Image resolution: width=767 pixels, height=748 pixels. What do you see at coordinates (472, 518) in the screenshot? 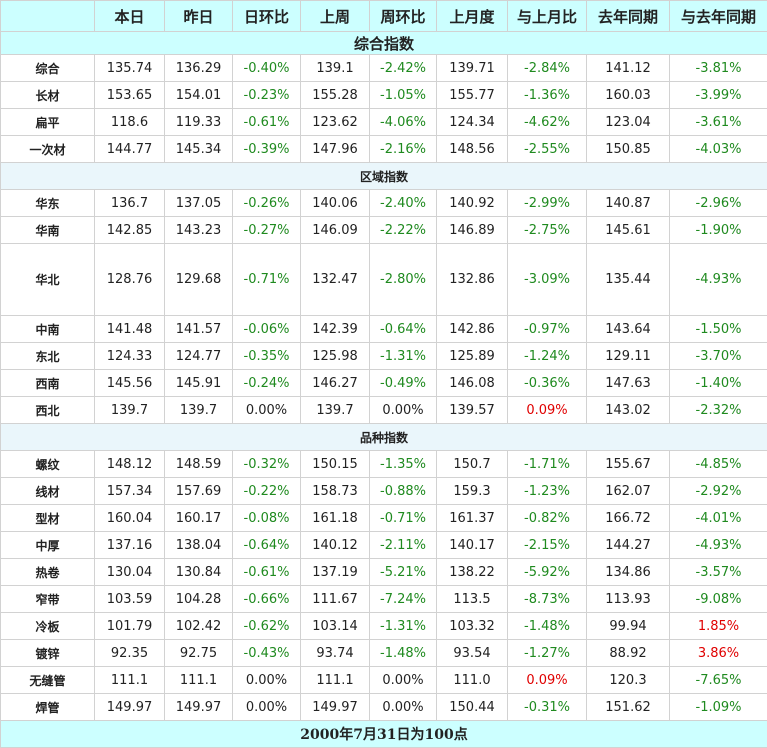
I see `value-cell: 161.37` at bounding box center [472, 518].